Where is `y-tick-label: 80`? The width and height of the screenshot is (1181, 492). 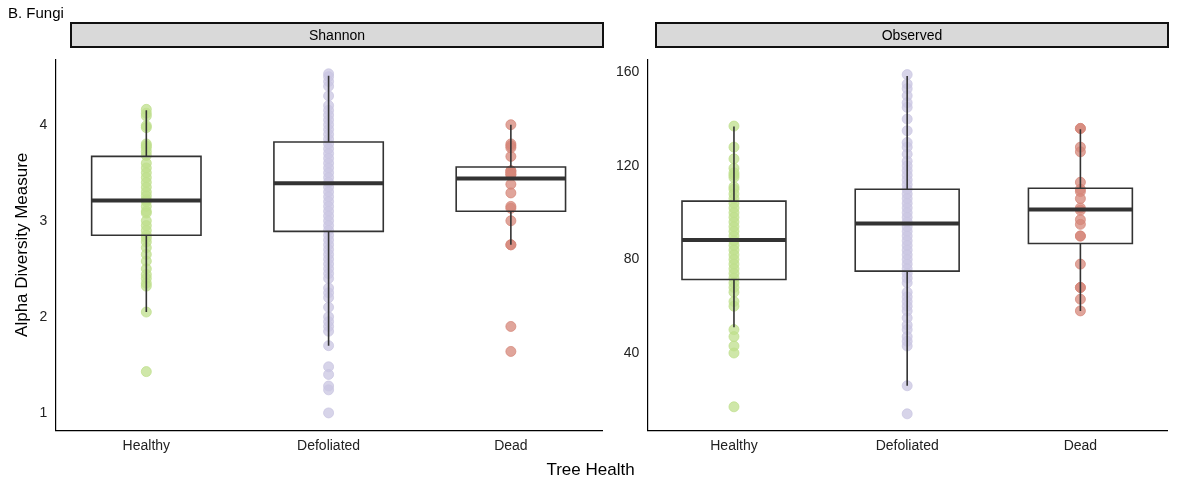 y-tick-label: 80 is located at coordinates (631, 258).